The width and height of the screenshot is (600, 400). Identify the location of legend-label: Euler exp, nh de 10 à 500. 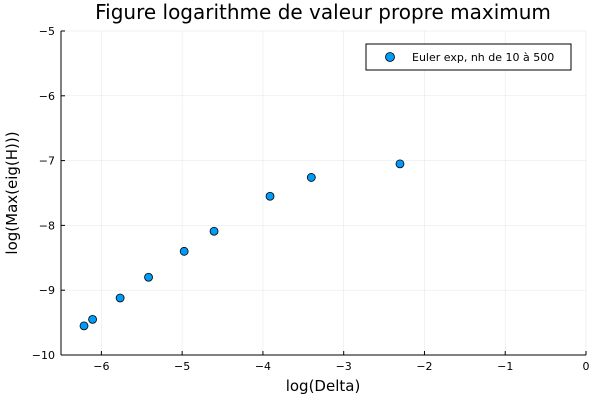
(483, 57).